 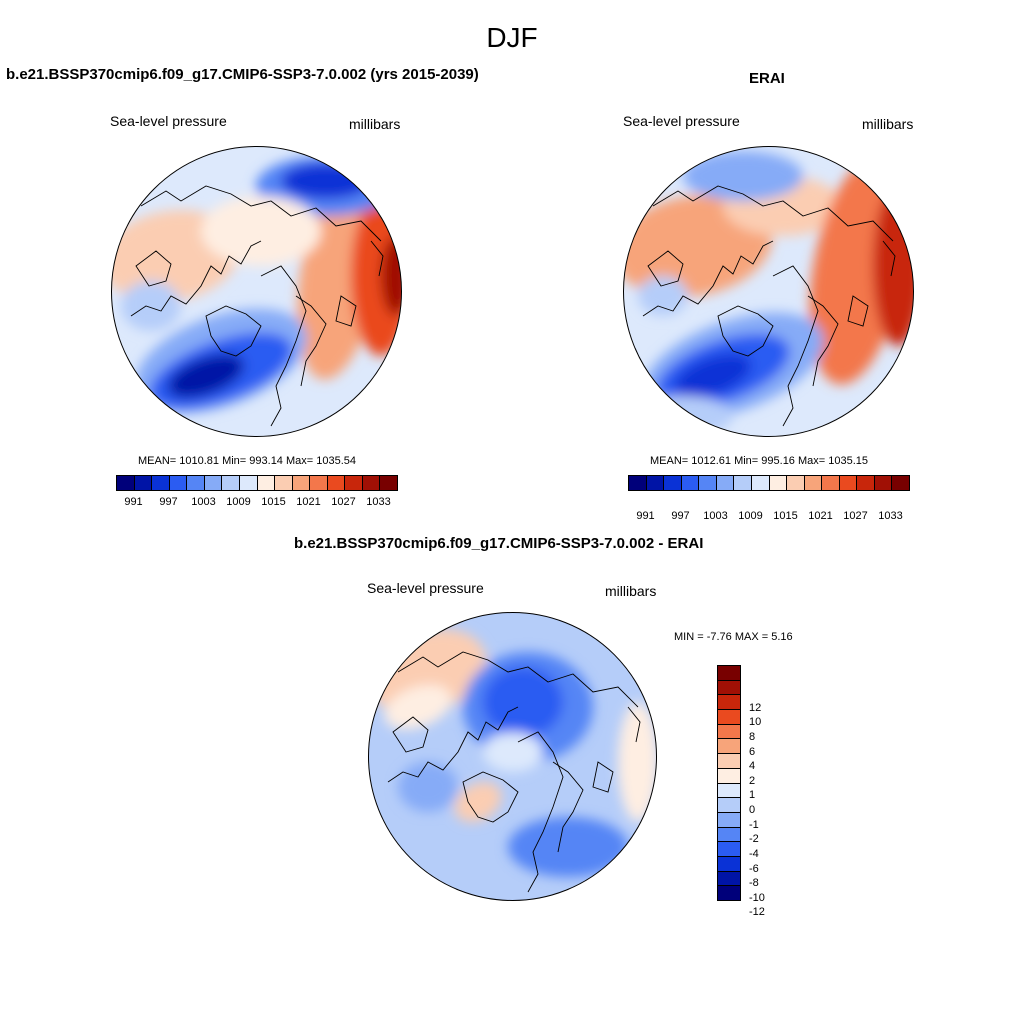 I want to click on colorbar-tick-label: 1015, so click(x=273, y=502).